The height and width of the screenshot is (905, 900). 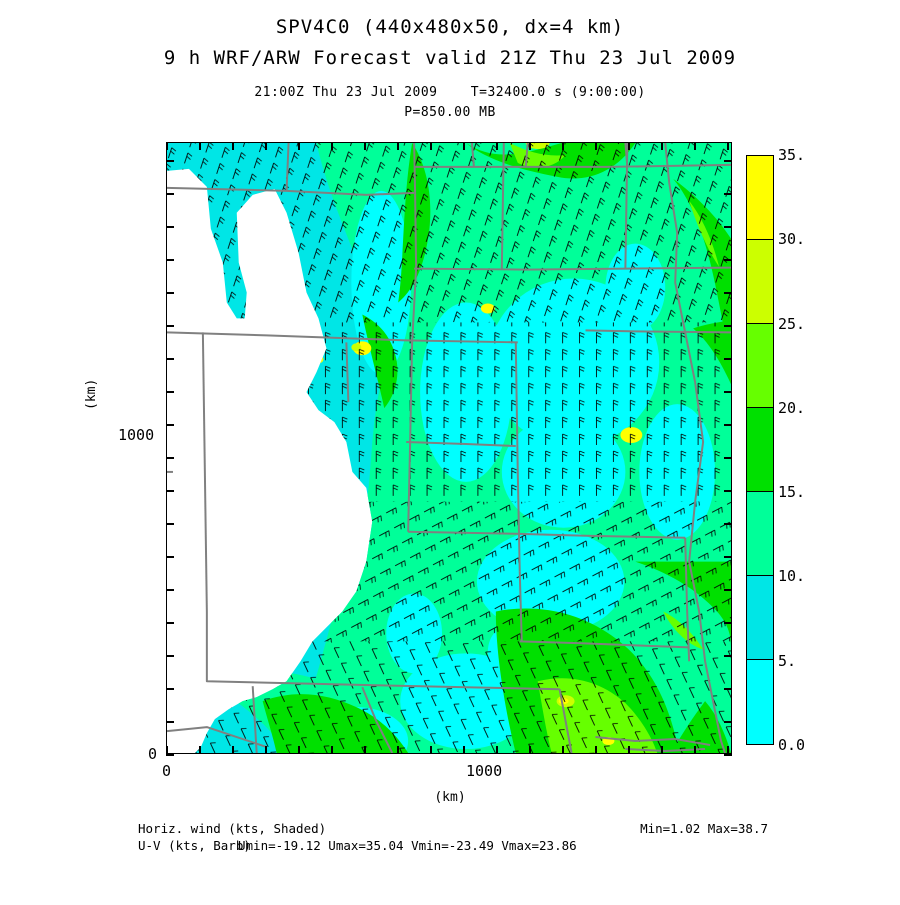 I want to click on x-axis-units-label: (km), so click(x=450, y=797).